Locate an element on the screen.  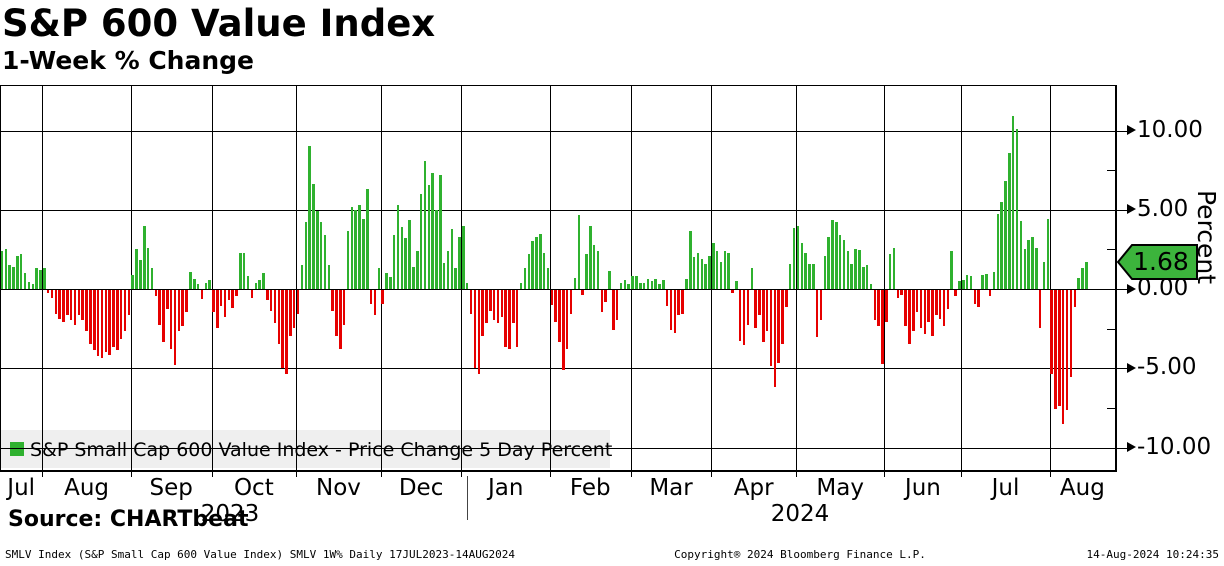
x-month-label: Jul is located at coordinates (21, 488).